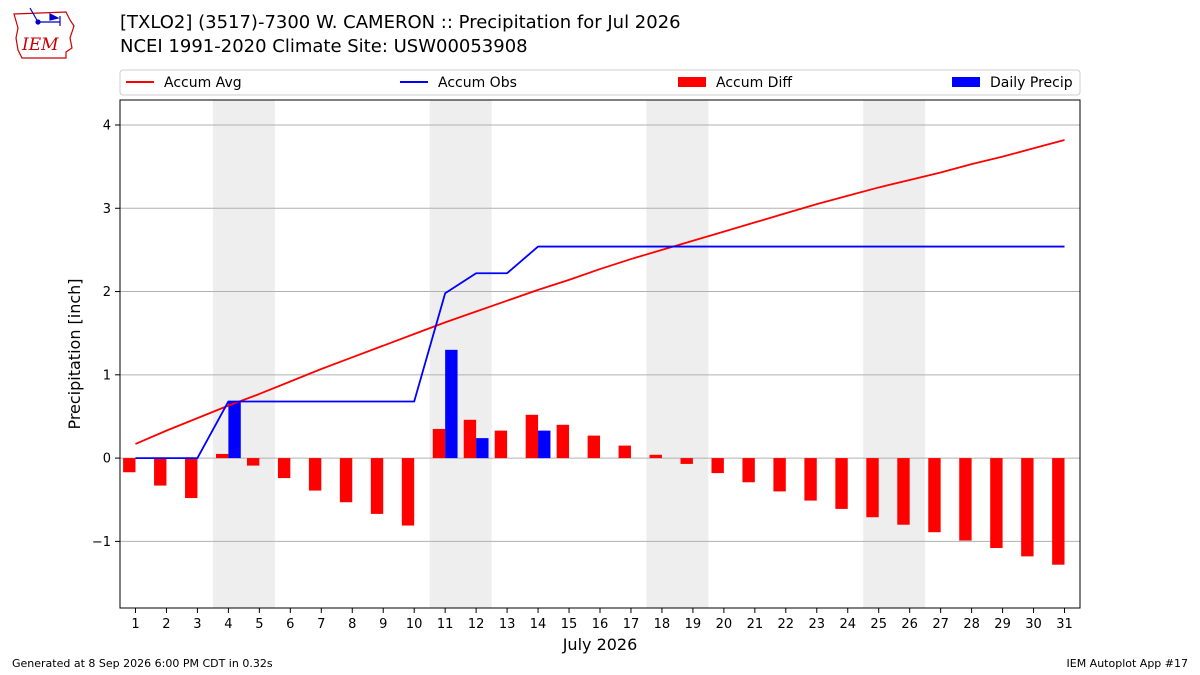  Describe the element at coordinates (538, 624) in the screenshot. I see `x-tick-label: 14` at that location.